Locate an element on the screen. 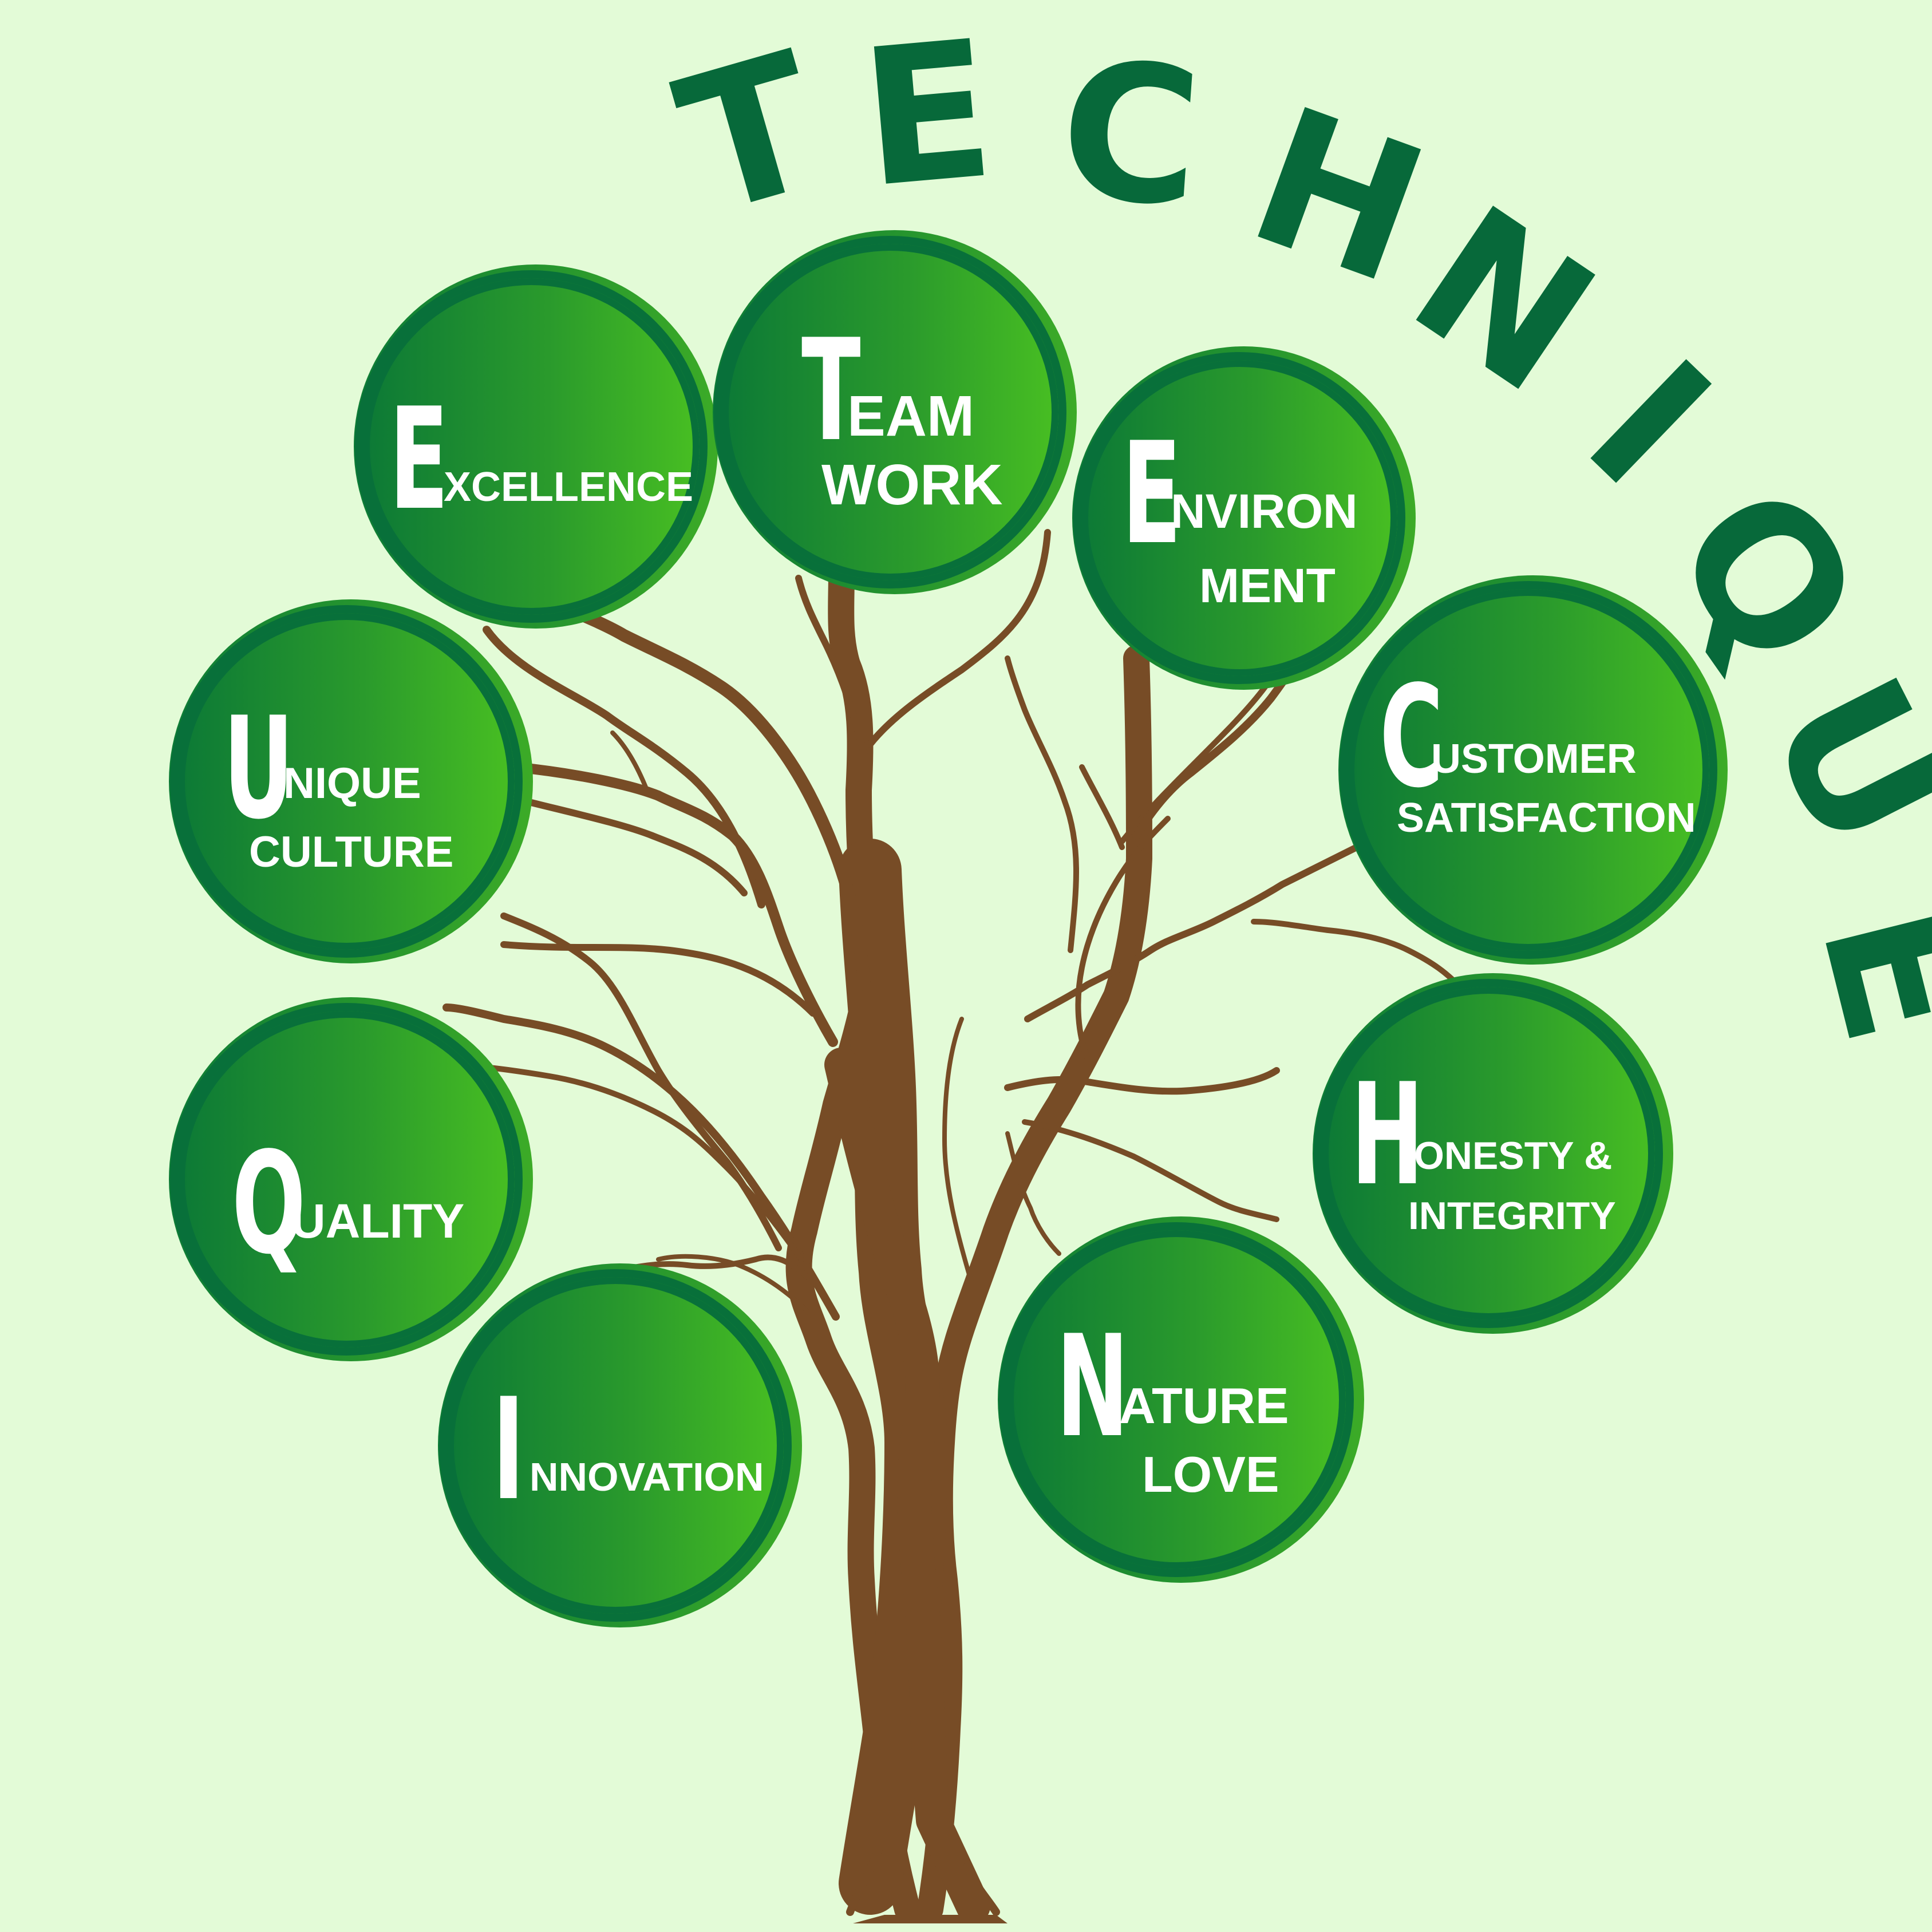 The height and width of the screenshot is (1932, 1932). label-teamwork-line2: WORK is located at coordinates (912, 485).